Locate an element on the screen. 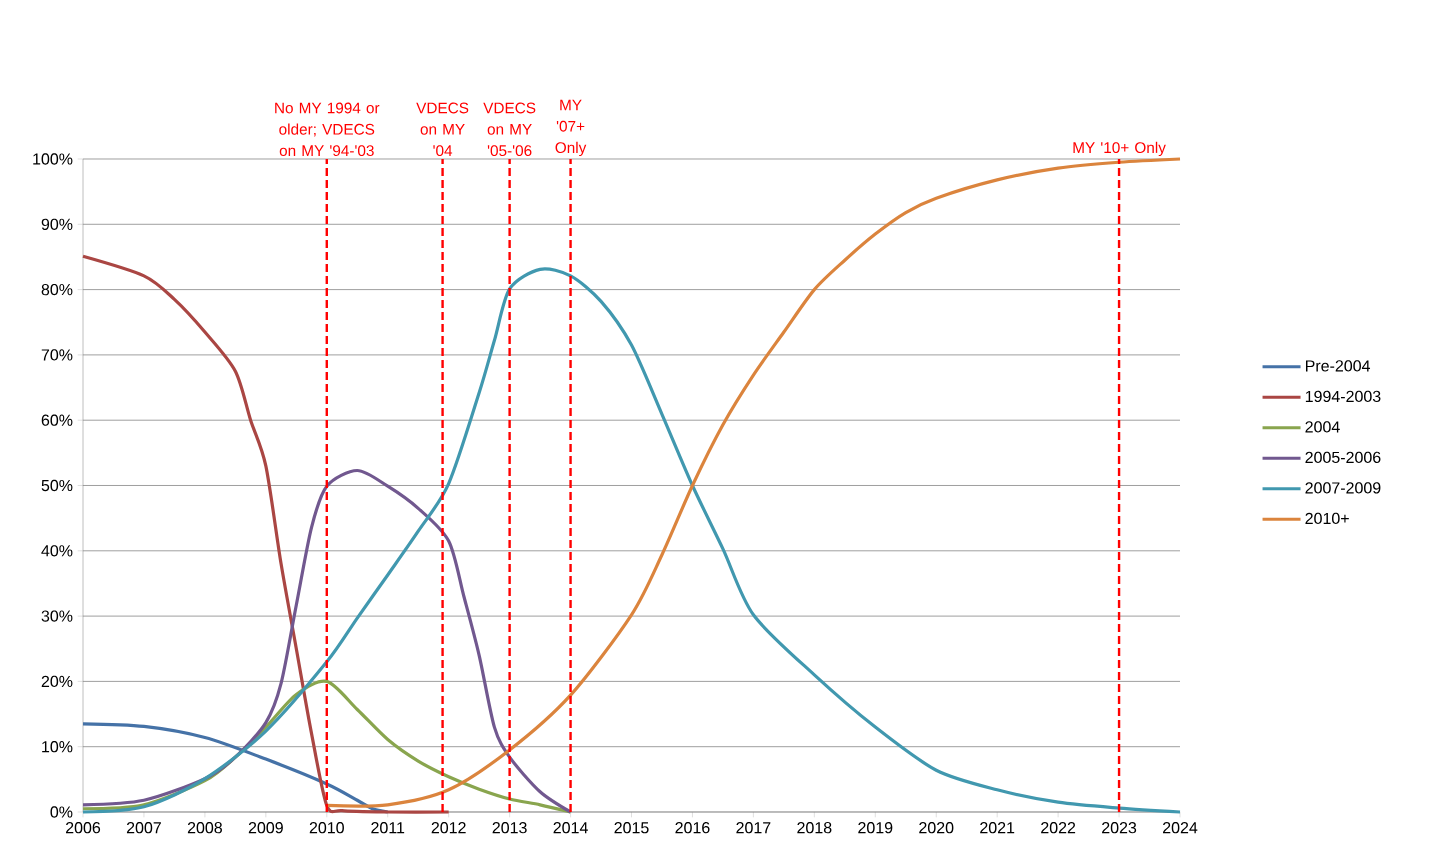  line-series is located at coordinates (327, 641).